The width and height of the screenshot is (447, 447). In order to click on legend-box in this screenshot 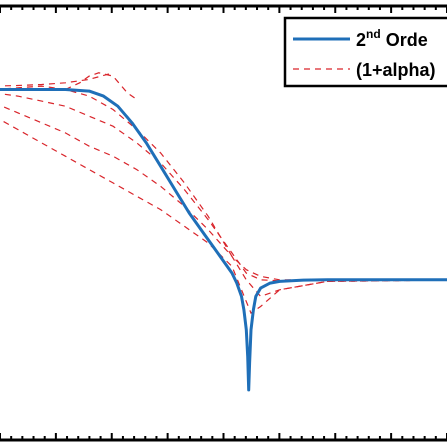, I will do `click(365, 52)`.